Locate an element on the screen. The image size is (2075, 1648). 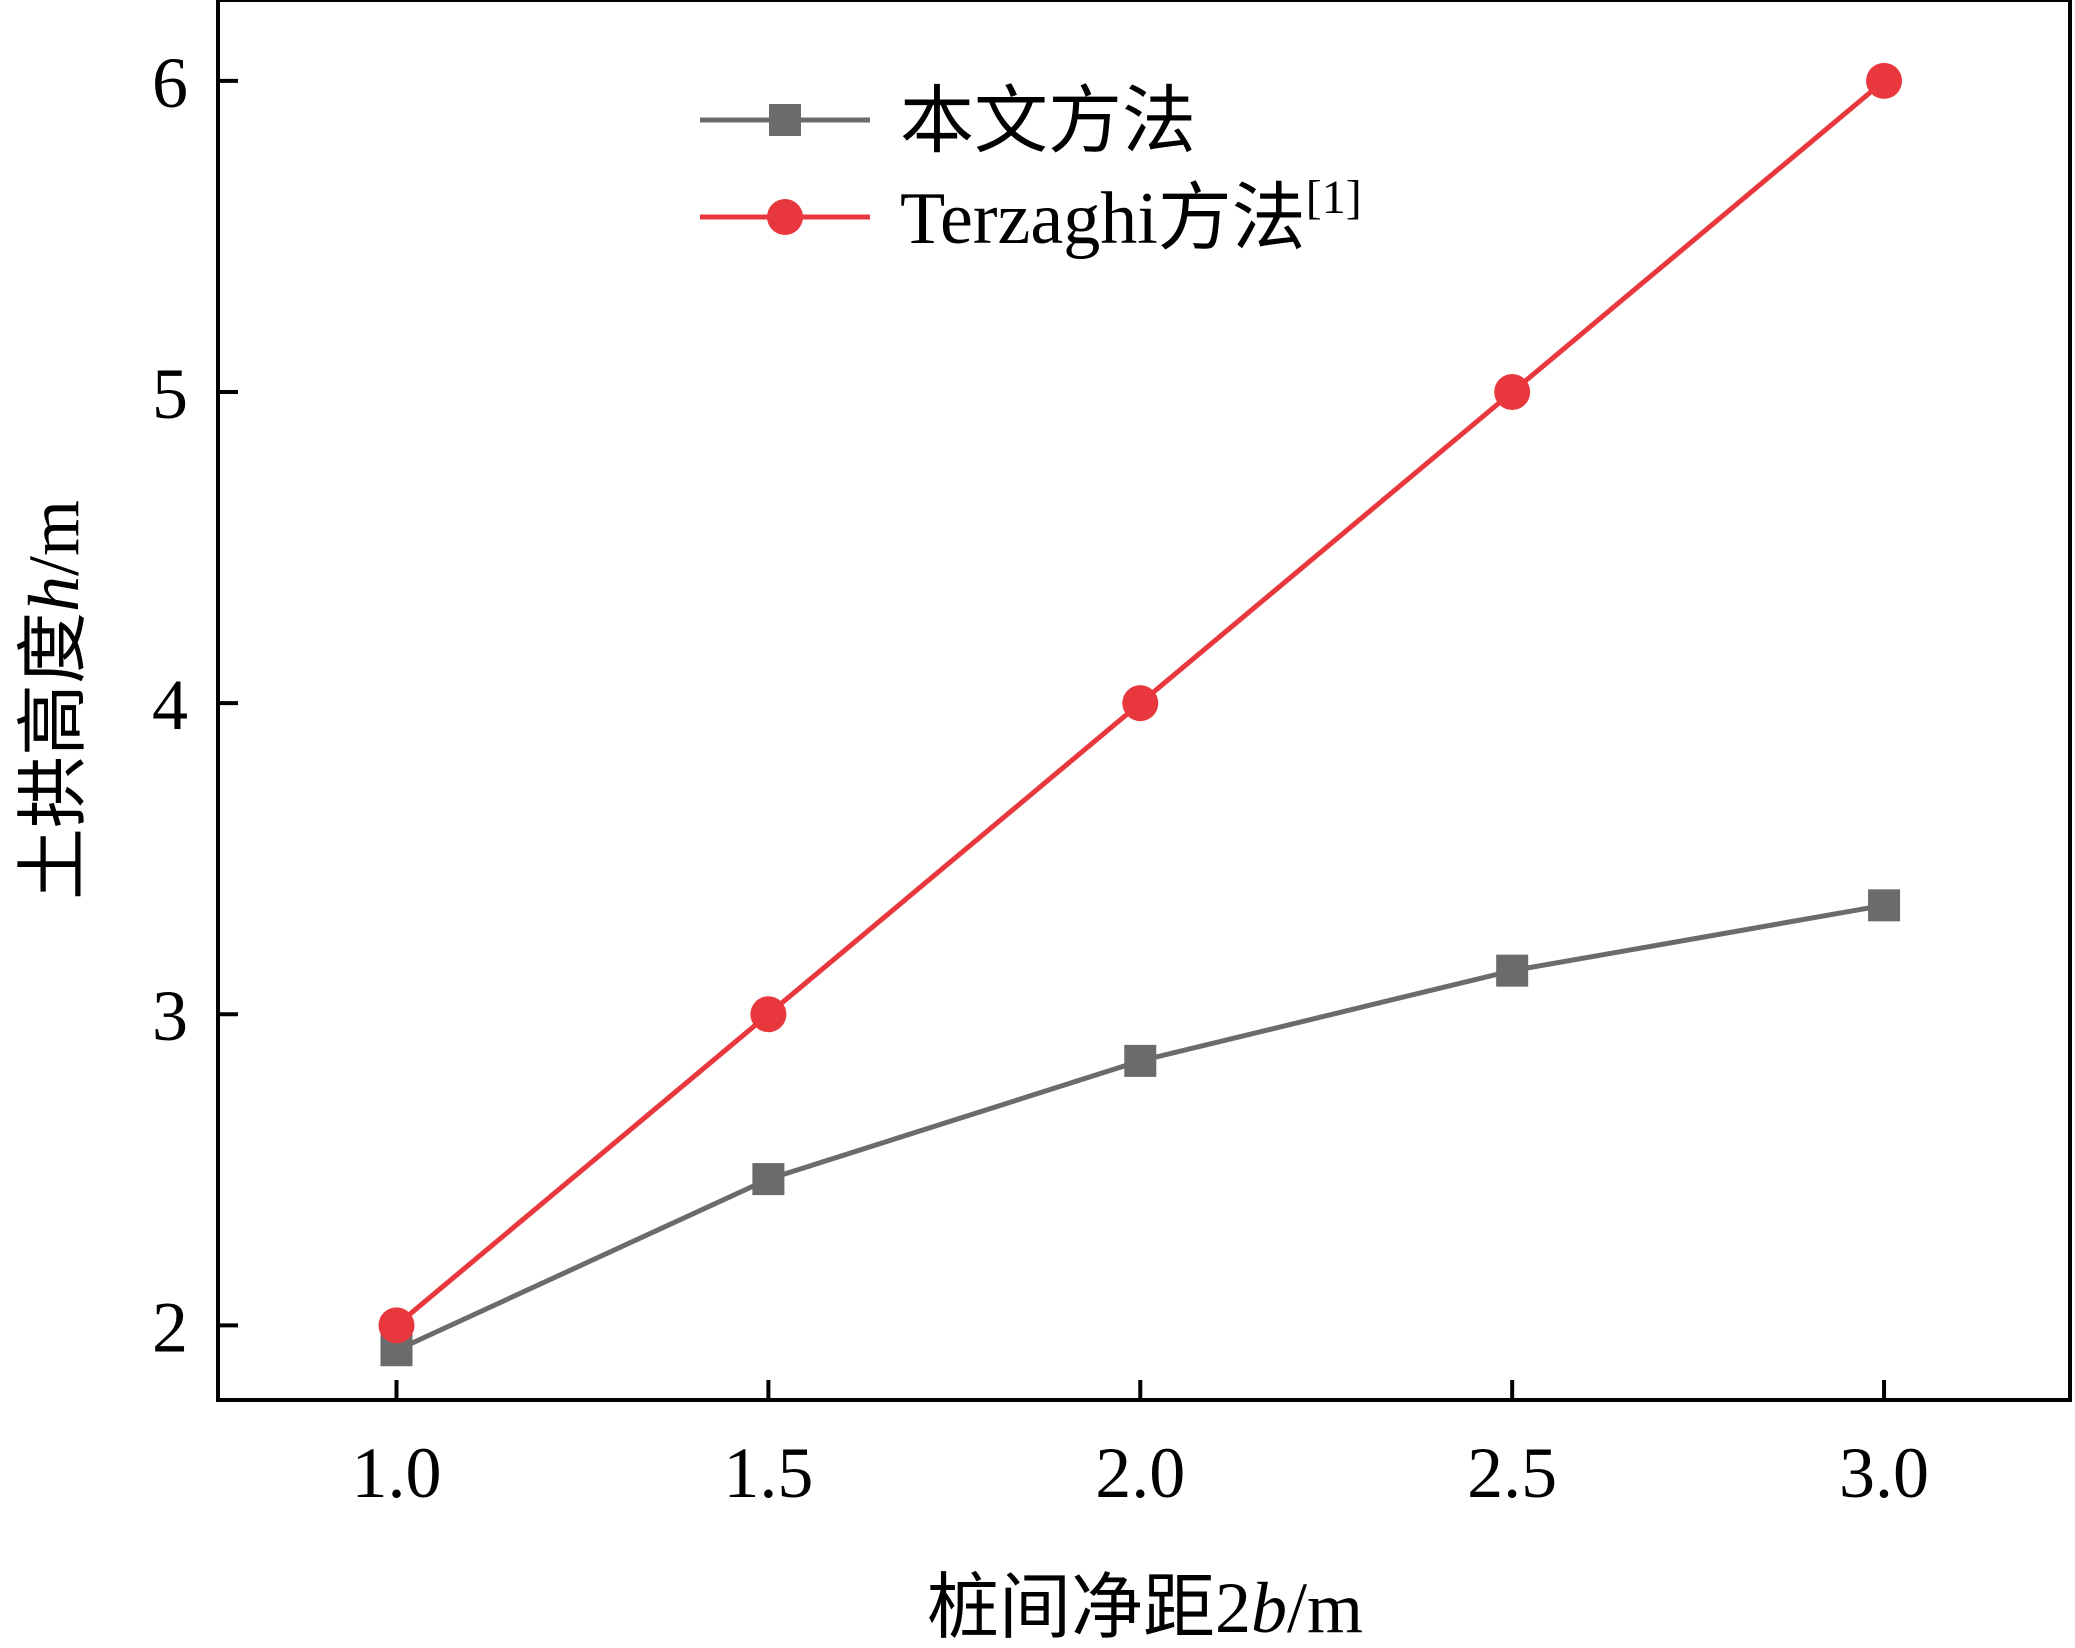
y-axis-title: 土拱高度h/m is located at coordinates (54, 700).